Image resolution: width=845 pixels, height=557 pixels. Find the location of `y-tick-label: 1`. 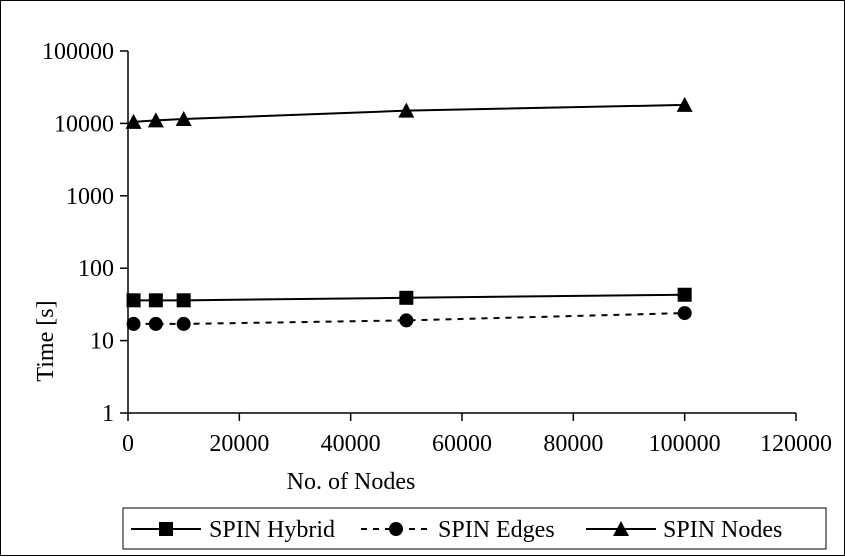

y-tick-label: 1 is located at coordinates (108, 414).